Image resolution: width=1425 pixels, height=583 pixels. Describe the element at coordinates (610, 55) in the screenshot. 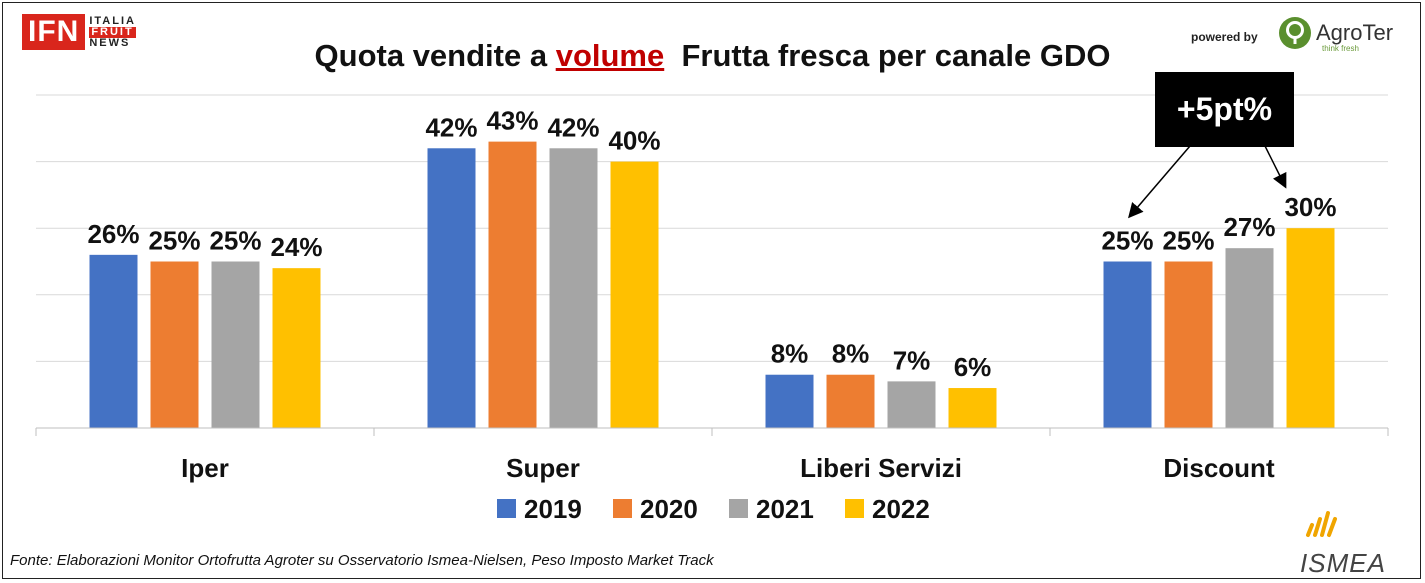

I see `title-highlight: volume` at that location.